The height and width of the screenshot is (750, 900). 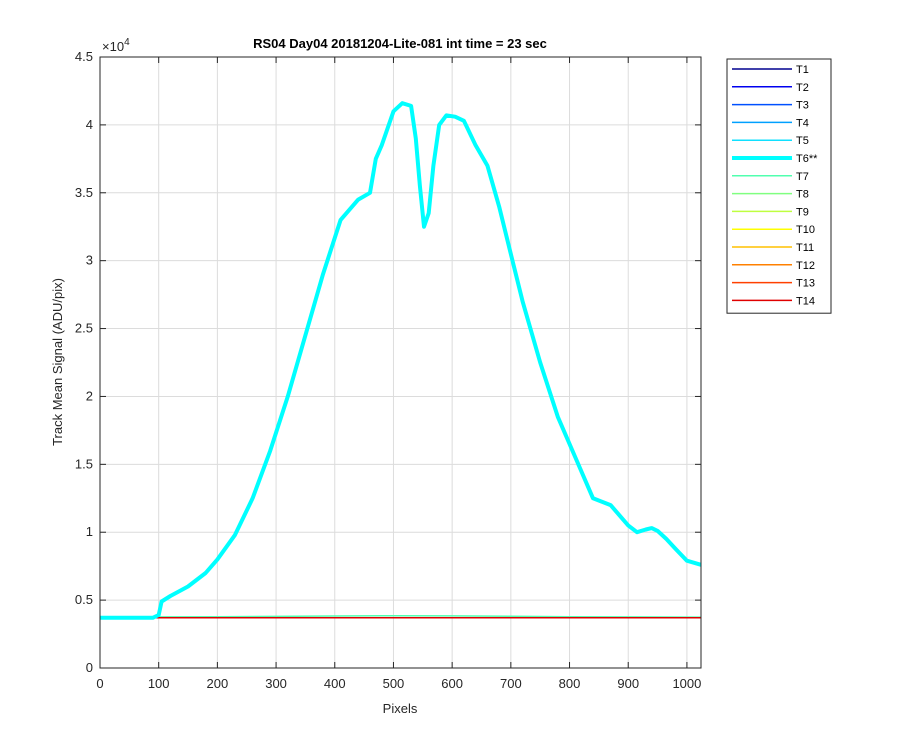 I want to click on x-tick-label: 300, so click(x=276, y=683).